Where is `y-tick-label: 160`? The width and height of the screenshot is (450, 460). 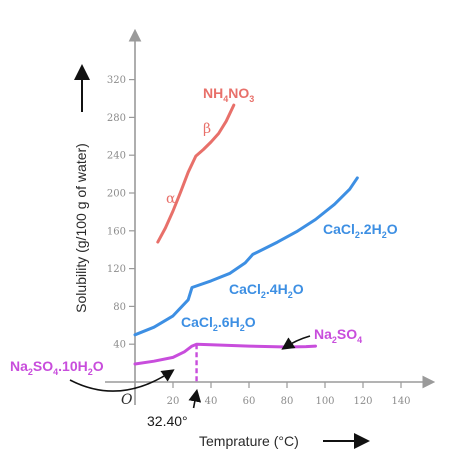 y-tick-label: 160 is located at coordinates (116, 231).